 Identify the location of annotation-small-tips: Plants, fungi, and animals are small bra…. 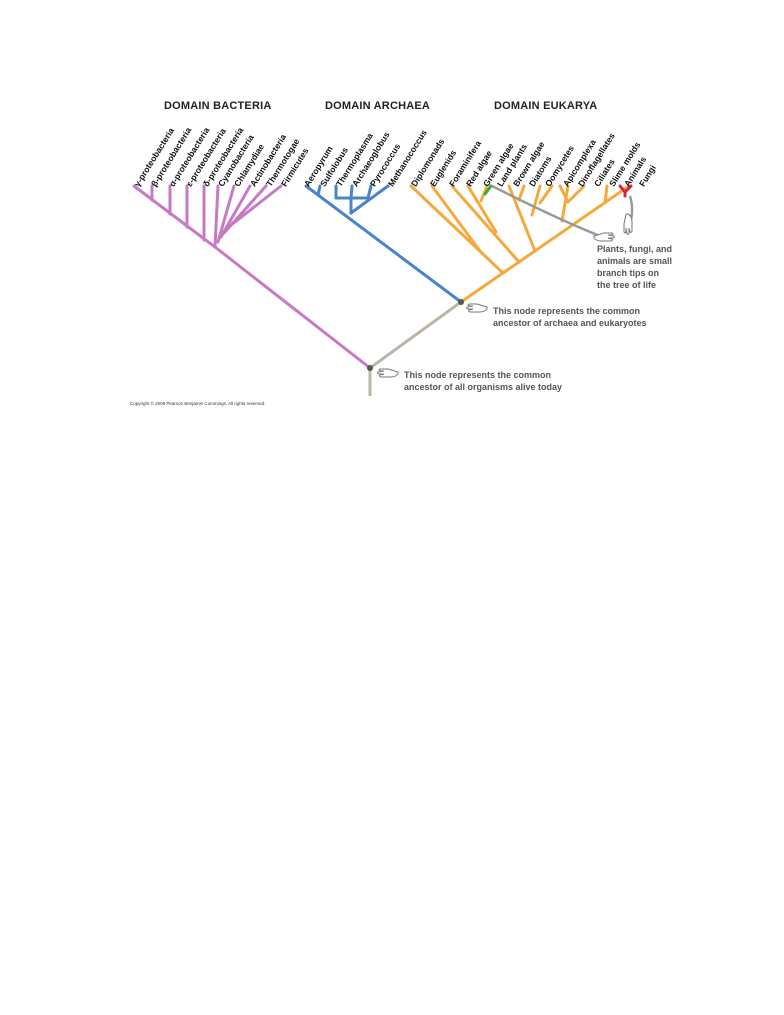
(635, 267).